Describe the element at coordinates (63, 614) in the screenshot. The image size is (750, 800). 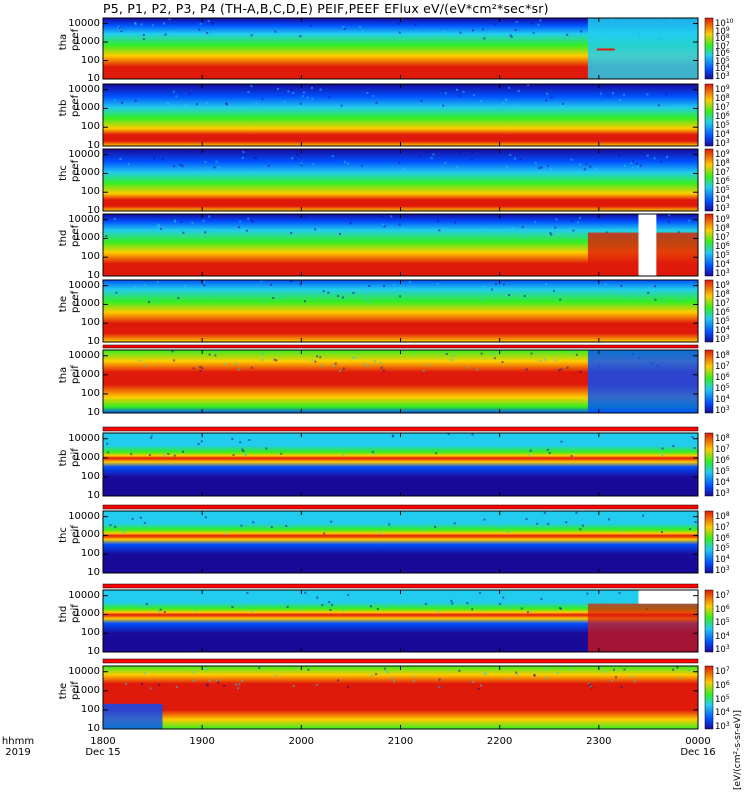
I see `y-axis-label: thd` at that location.